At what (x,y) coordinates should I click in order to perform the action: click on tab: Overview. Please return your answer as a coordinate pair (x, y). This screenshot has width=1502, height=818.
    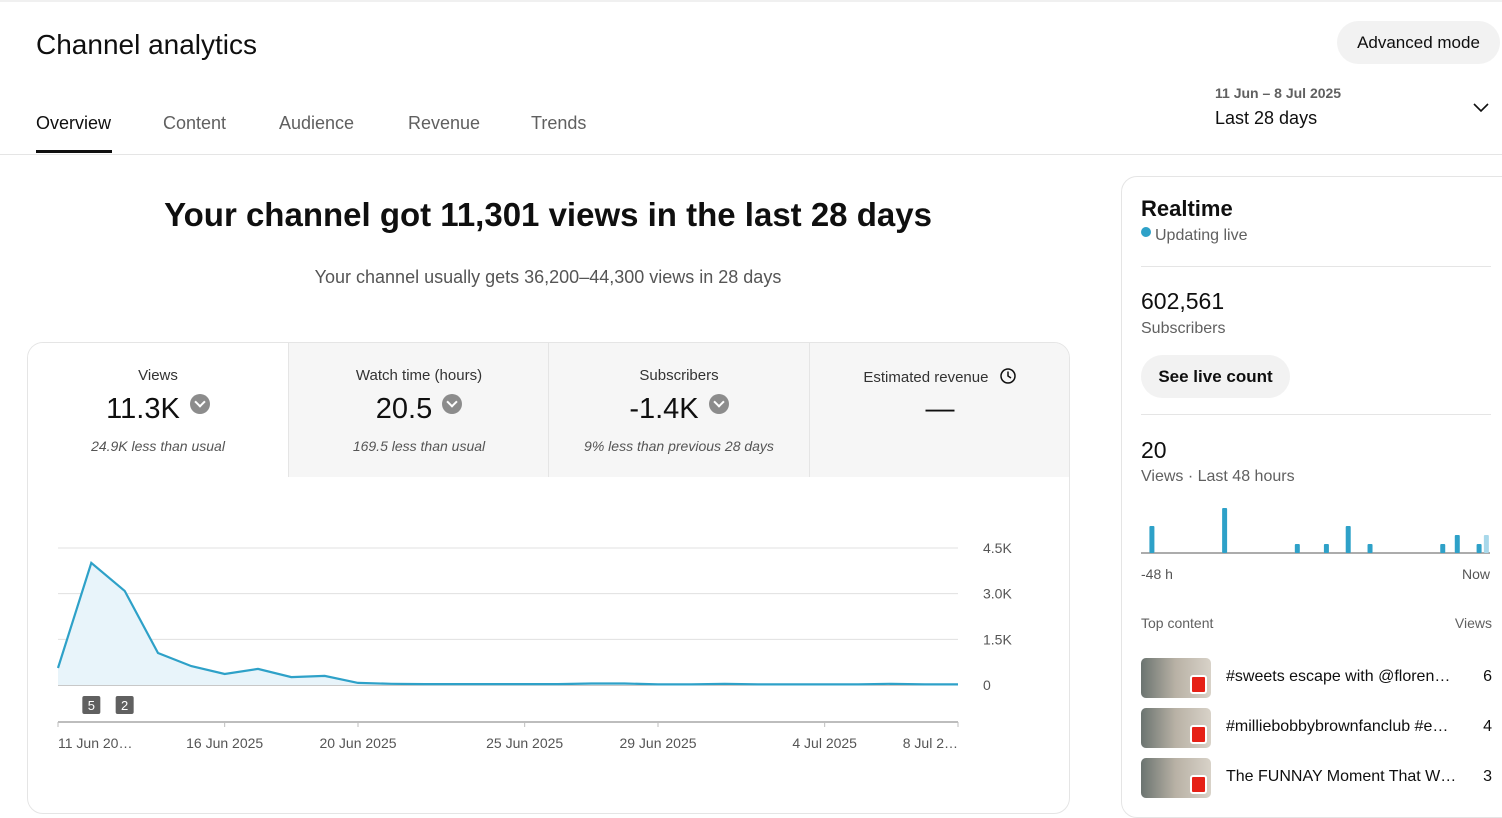
    Looking at the image, I should click on (74, 123).